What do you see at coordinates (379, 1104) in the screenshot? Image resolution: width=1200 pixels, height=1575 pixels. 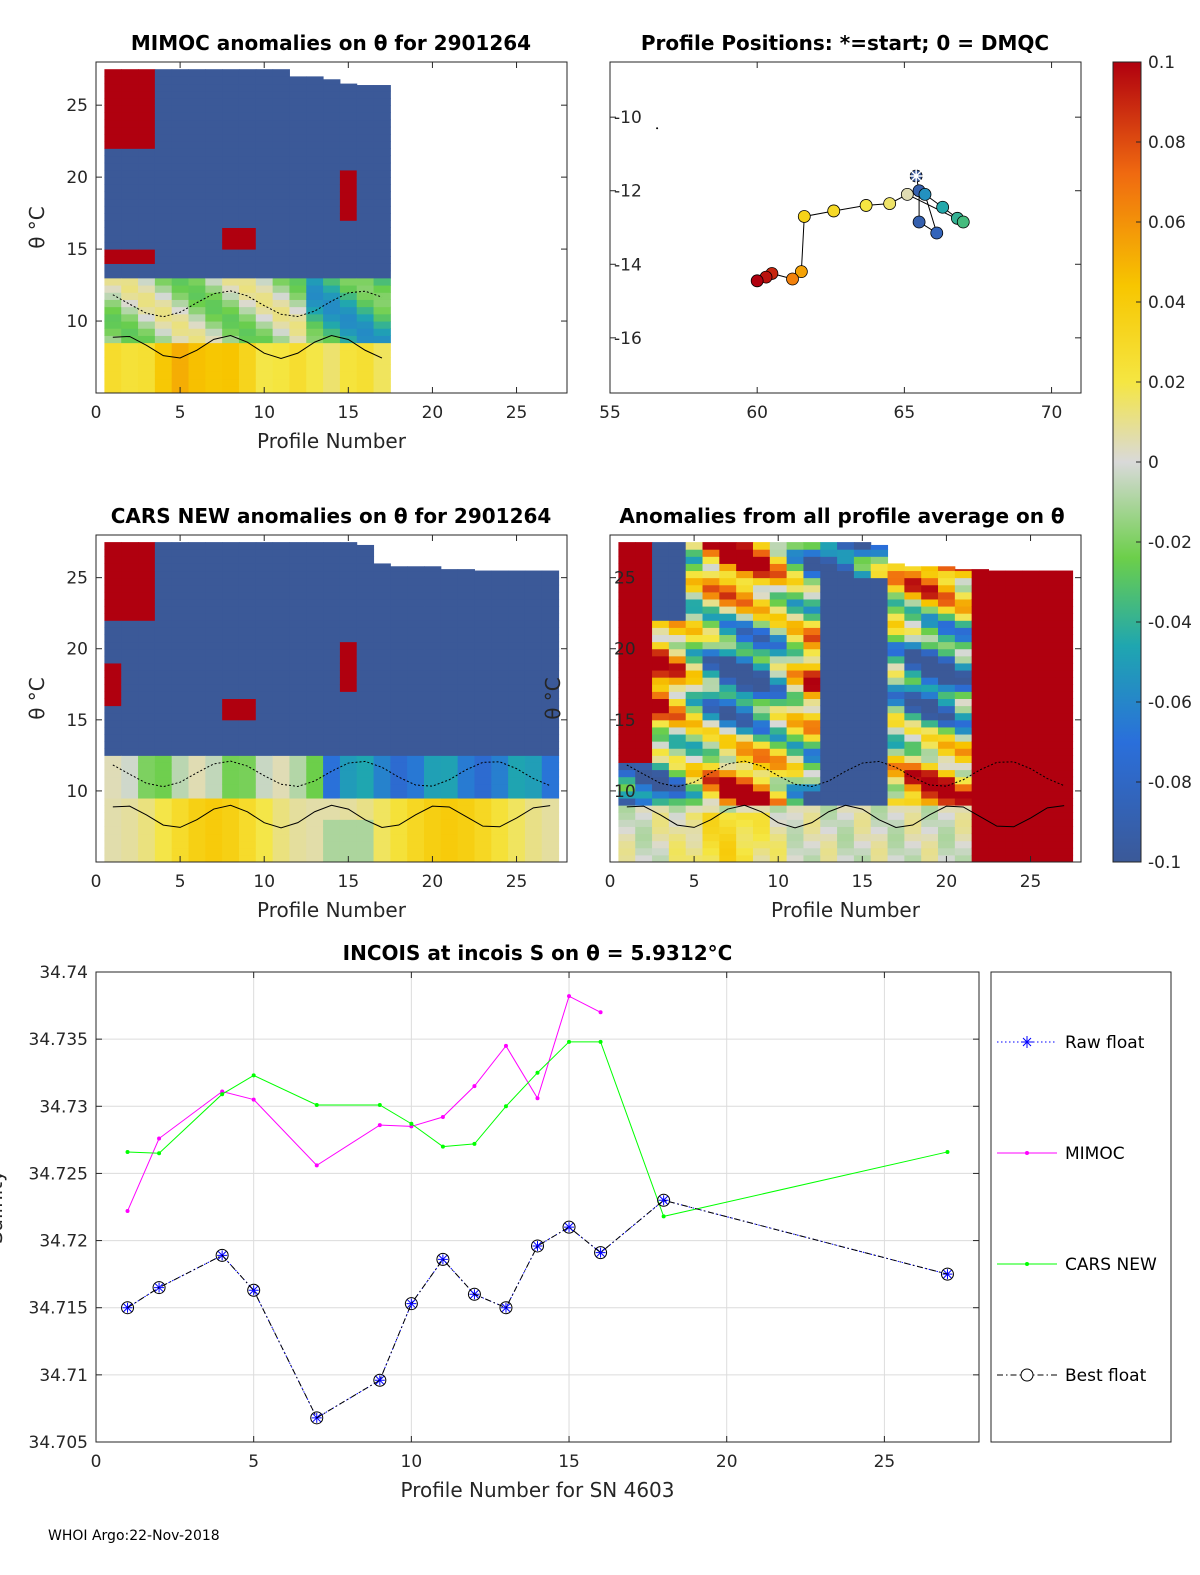 I see `cars-new-point` at bounding box center [379, 1104].